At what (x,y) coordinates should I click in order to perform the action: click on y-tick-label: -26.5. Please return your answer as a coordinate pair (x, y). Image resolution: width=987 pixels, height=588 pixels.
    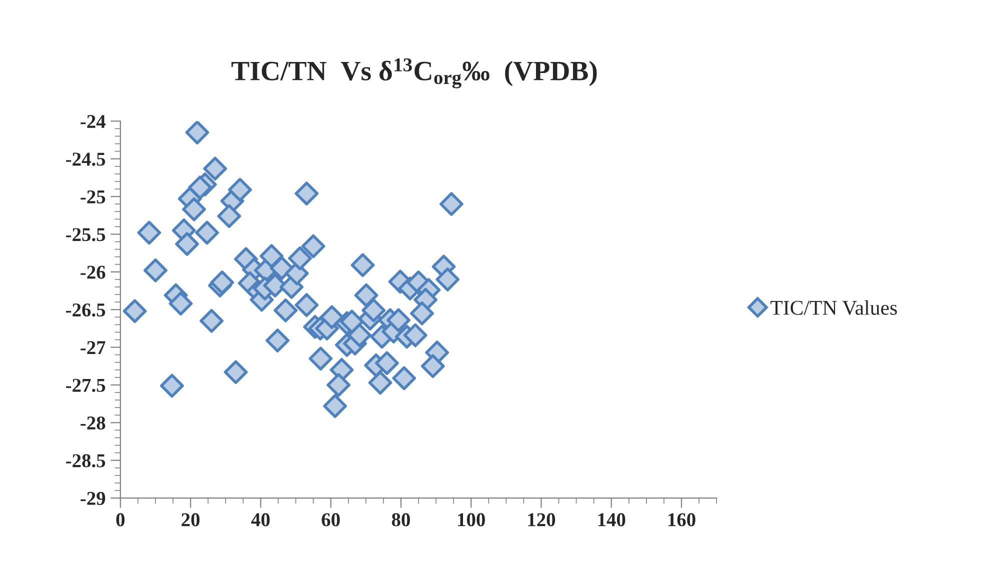
    Looking at the image, I should click on (86, 310).